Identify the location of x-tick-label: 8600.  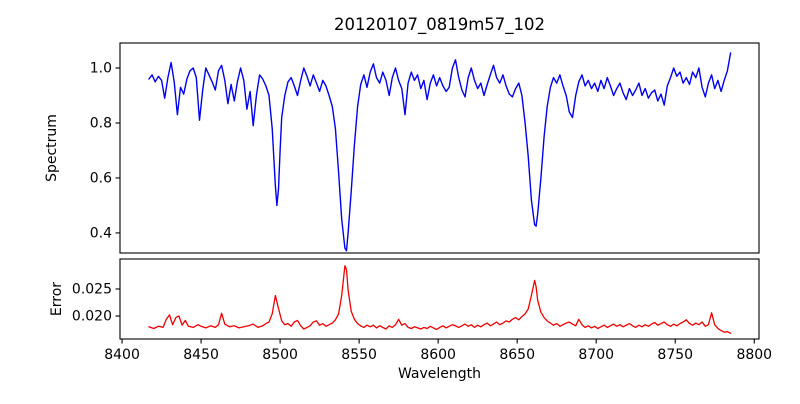
(438, 355).